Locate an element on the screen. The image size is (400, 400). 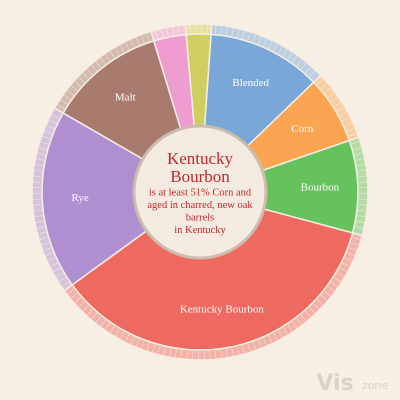
segment-label: Corn is located at coordinates (302, 129).